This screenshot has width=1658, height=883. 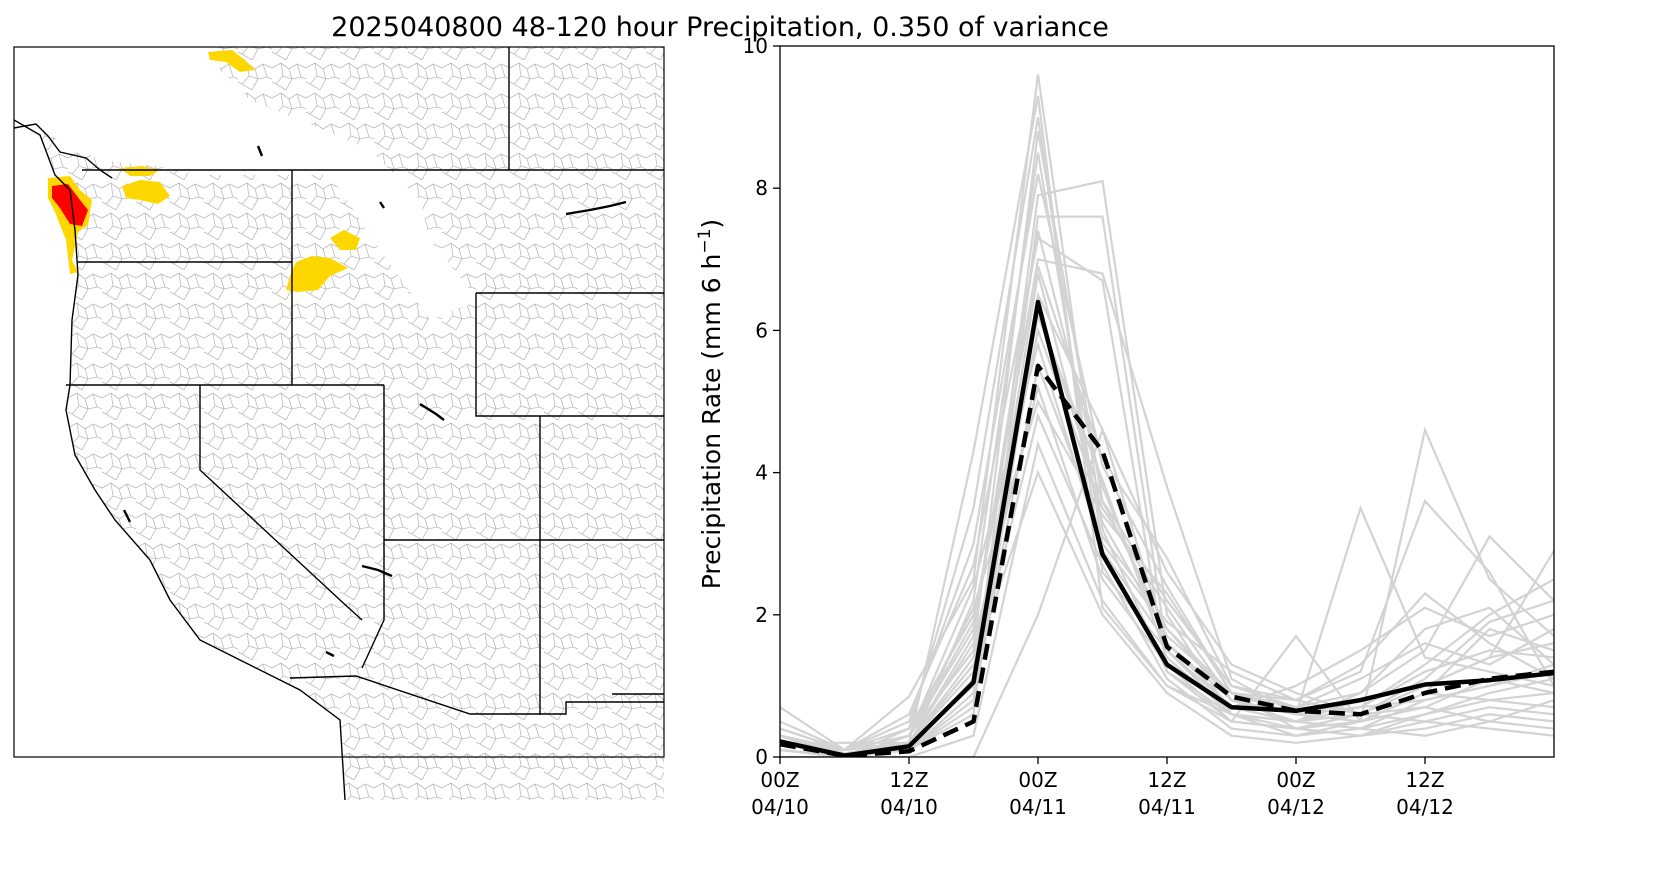 What do you see at coordinates (761, 473) in the screenshot?
I see `y-tick-label: 4` at bounding box center [761, 473].